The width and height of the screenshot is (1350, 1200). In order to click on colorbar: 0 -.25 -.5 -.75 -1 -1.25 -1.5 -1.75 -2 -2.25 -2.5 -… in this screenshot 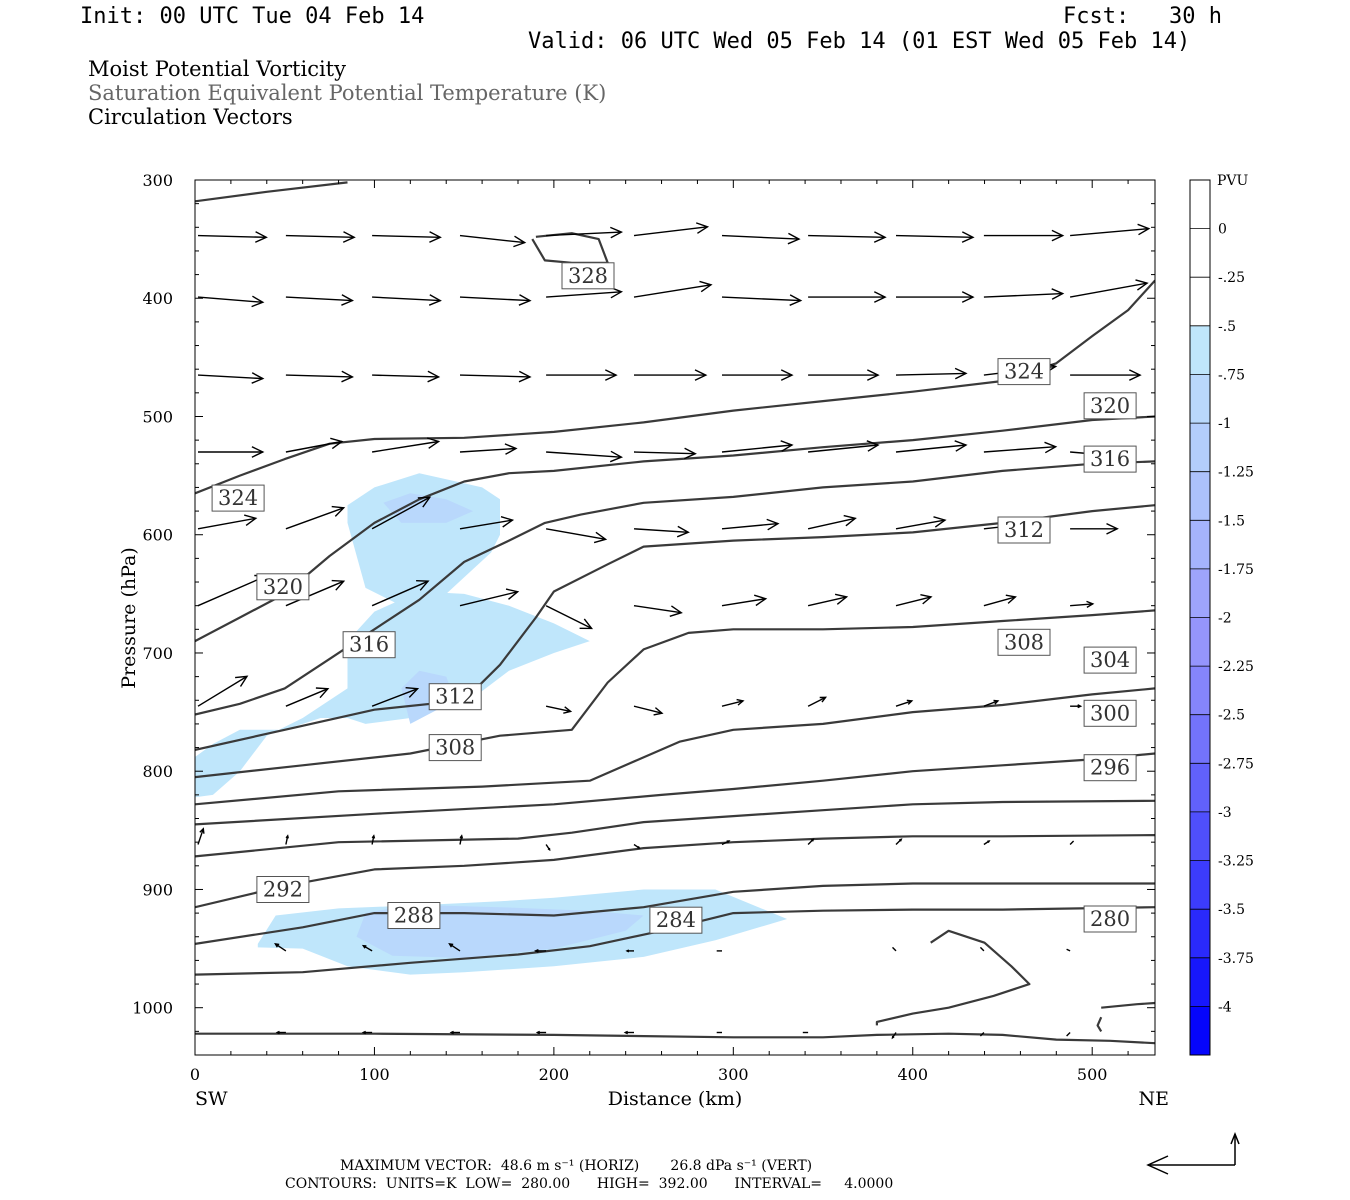, I will do `click(1221, 617)`.